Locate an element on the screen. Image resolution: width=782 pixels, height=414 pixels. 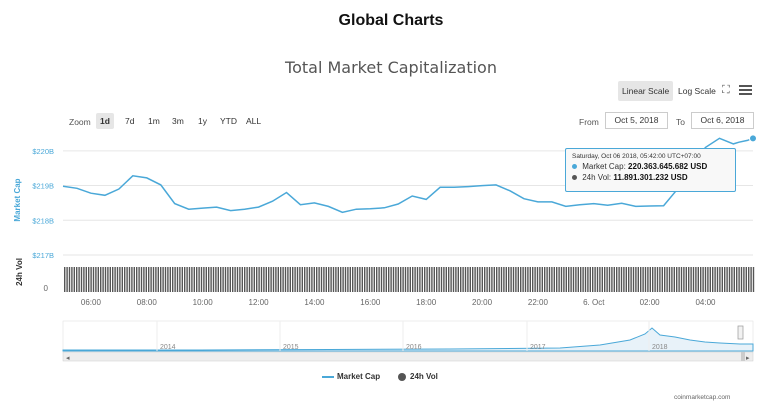
navigator-handle is located at coordinates (740, 332).